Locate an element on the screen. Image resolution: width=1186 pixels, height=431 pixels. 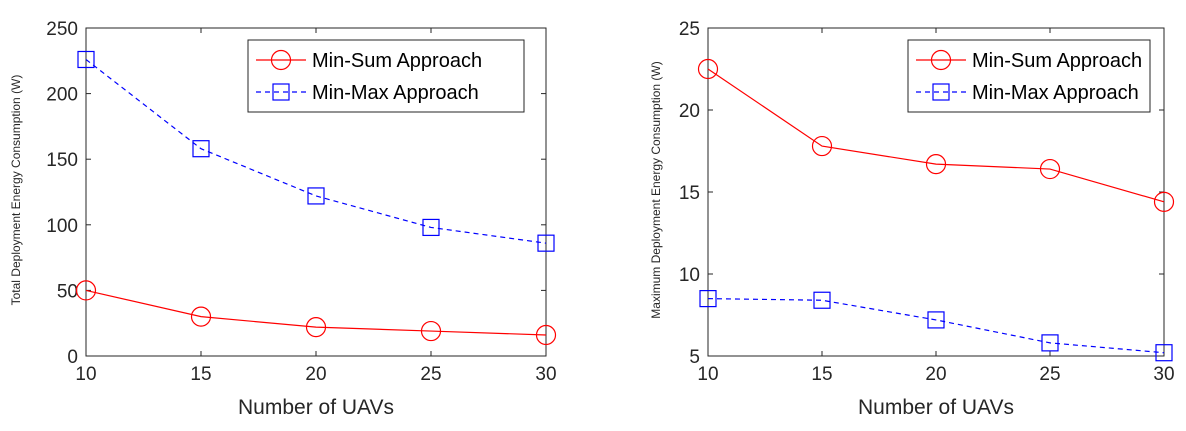
y-tick-label: 10 is located at coordinates (689, 275).